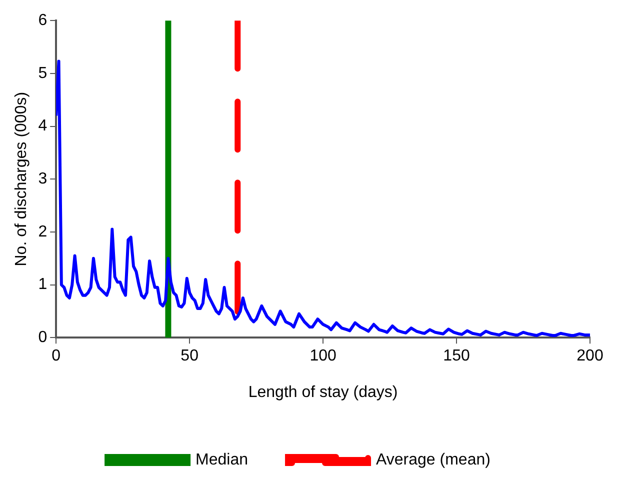 The width and height of the screenshot is (617, 487). What do you see at coordinates (43, 179) in the screenshot?
I see `y-tick-label: 3` at bounding box center [43, 179].